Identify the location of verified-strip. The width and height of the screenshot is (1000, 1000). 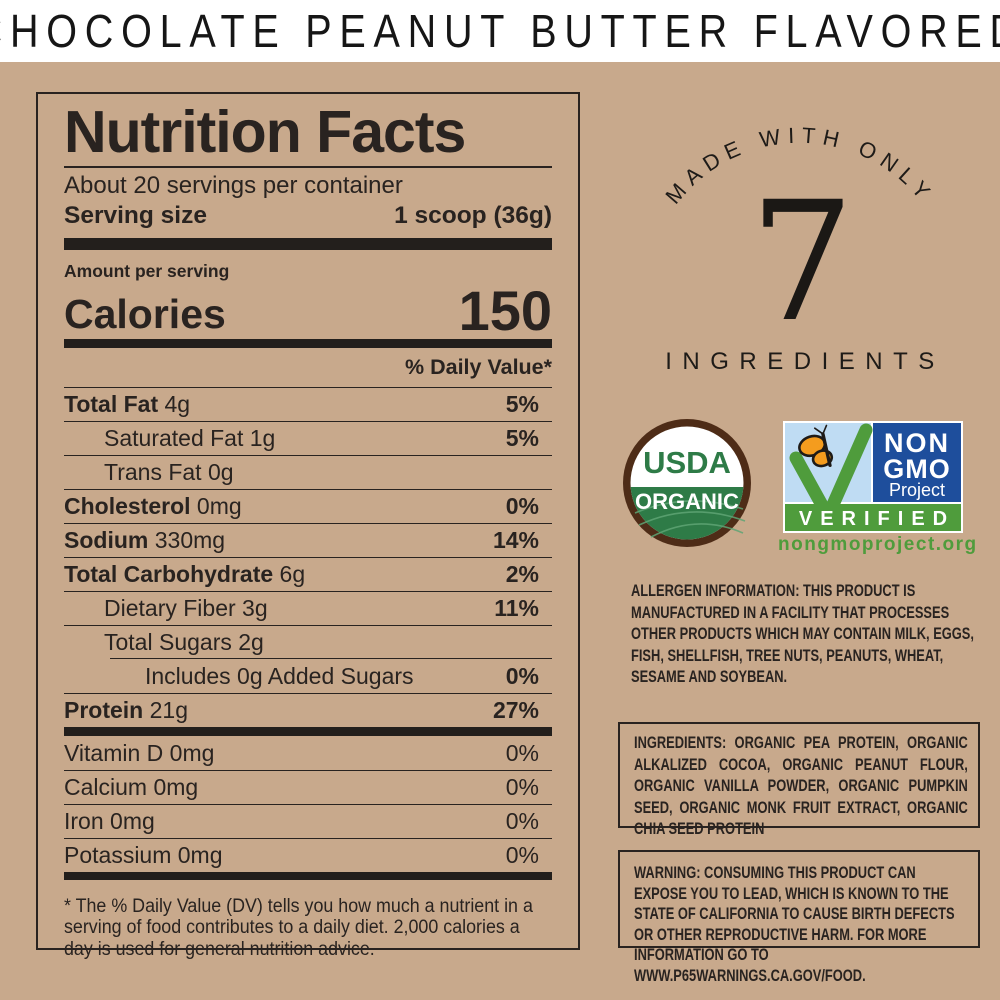
(873, 517).